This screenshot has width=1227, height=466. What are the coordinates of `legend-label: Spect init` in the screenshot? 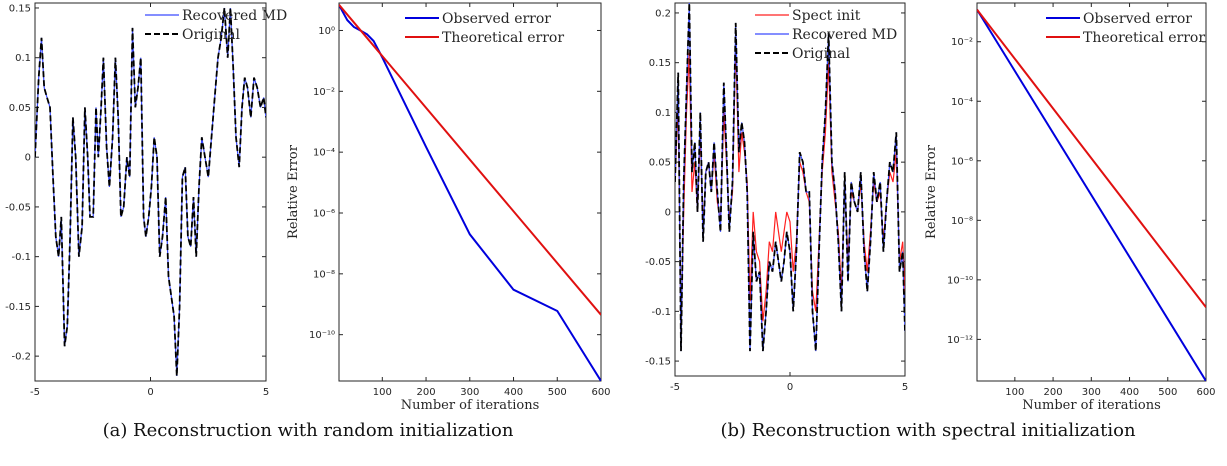 It's located at (826, 16).